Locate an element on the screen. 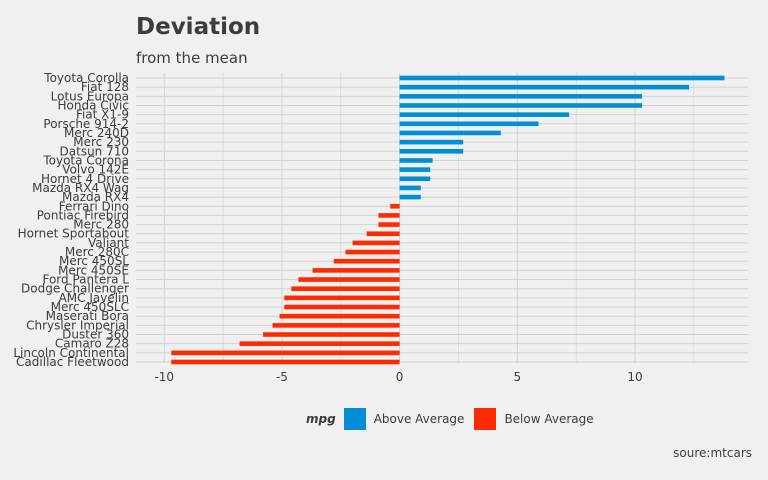 The height and width of the screenshot is (480, 768). category-label: Valiant is located at coordinates (108, 243).